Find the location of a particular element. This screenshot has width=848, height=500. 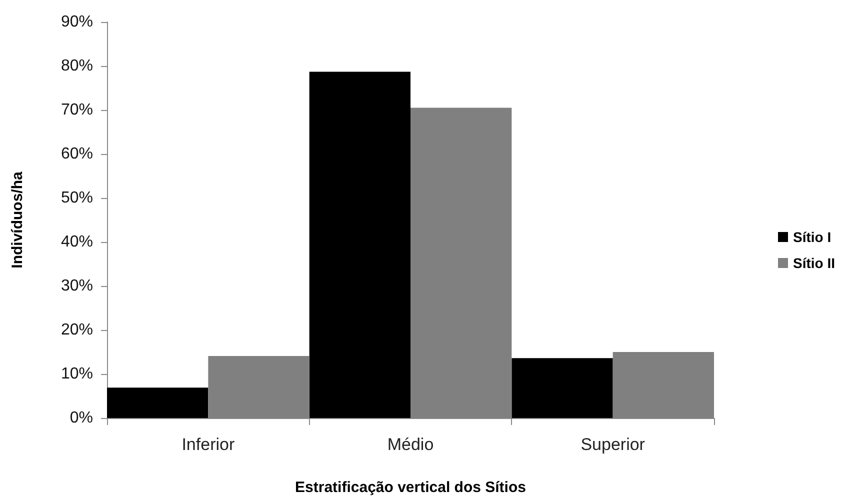

x-axis-title: Estratificação vertical dos Sítios is located at coordinates (410, 487).